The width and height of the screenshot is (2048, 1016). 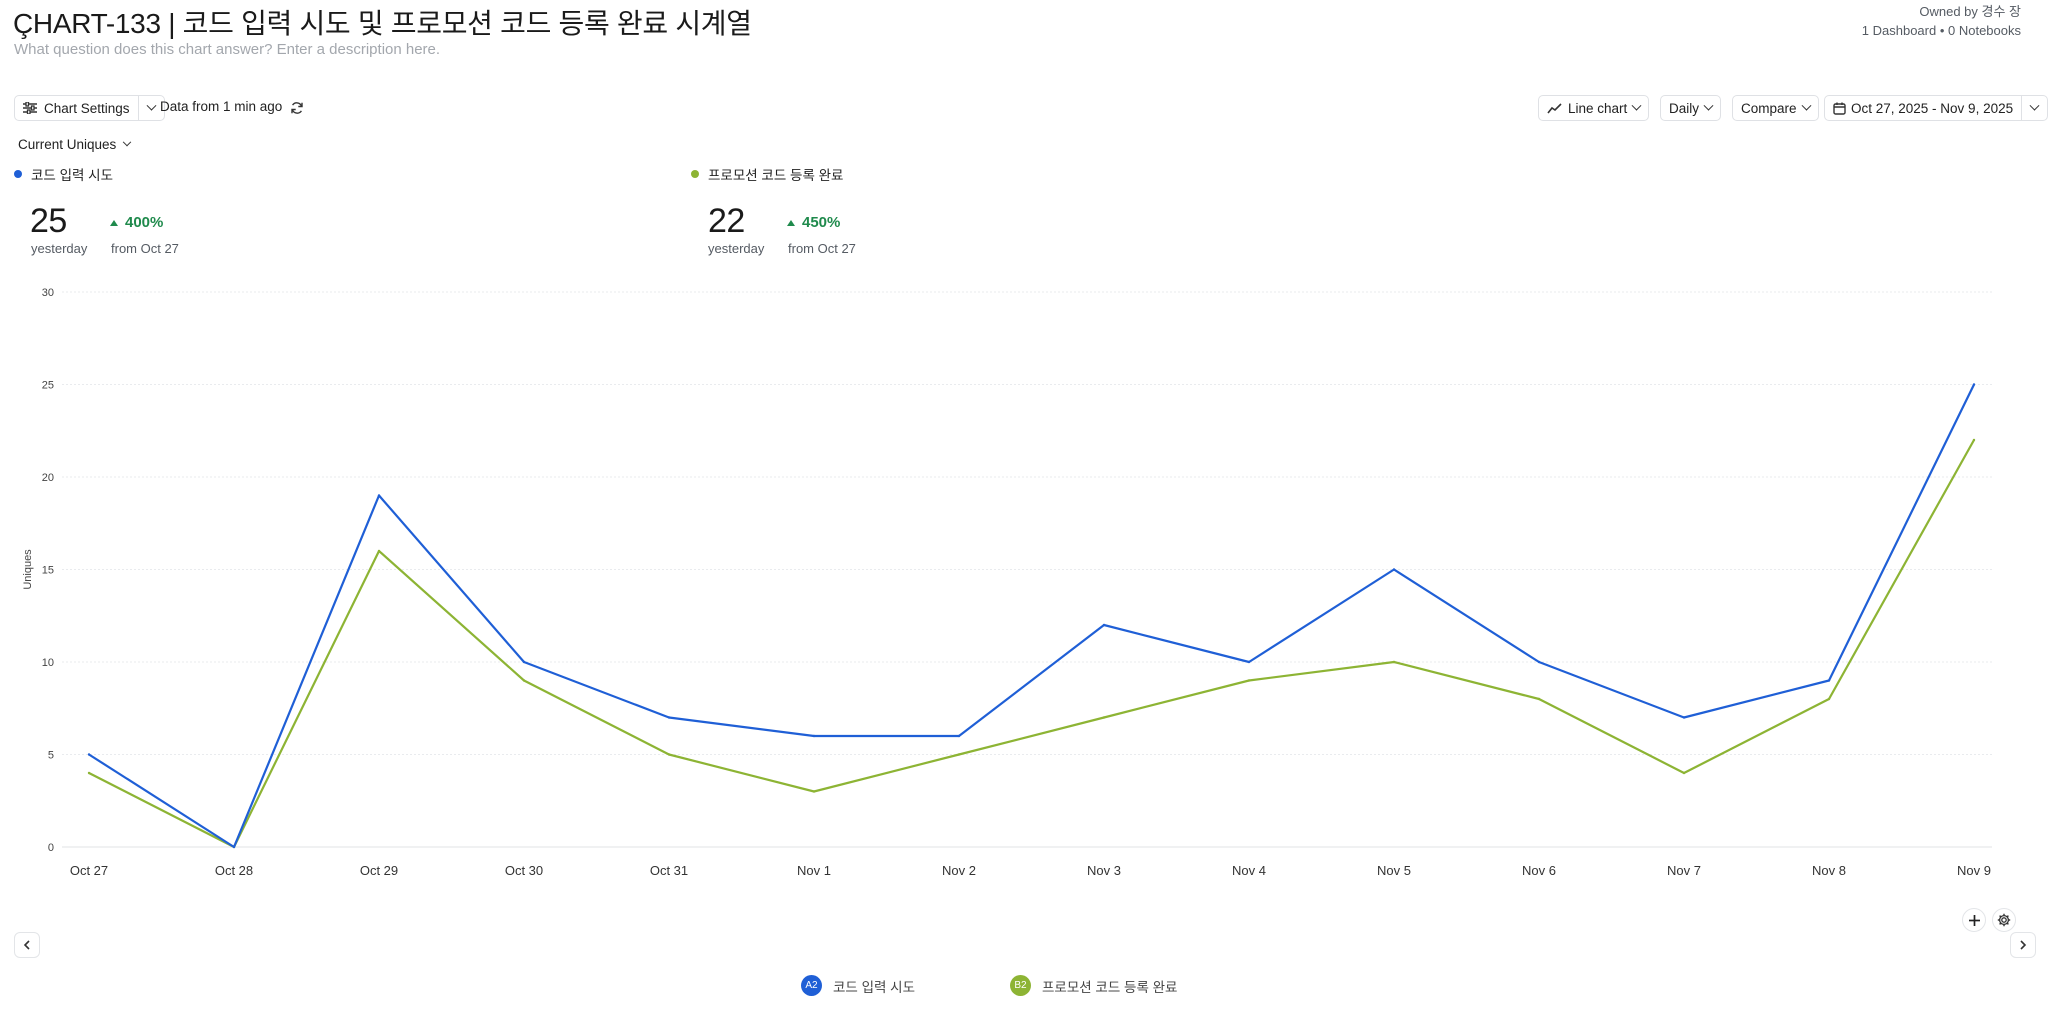 I want to click on chart-settings-button: Chart Settings, so click(x=76, y=108).